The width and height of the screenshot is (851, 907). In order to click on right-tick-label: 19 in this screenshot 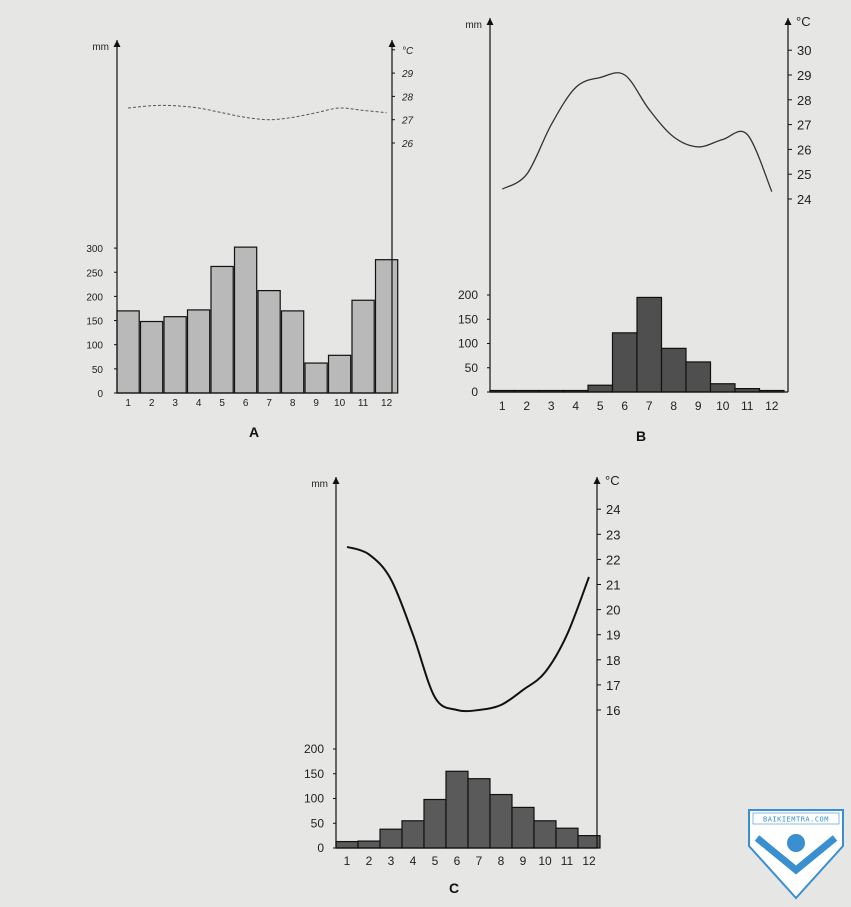, I will do `click(613, 635)`.